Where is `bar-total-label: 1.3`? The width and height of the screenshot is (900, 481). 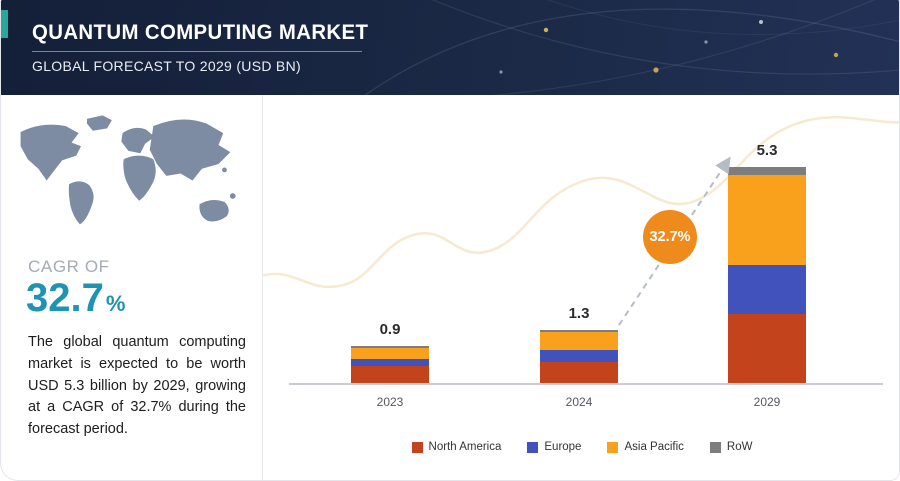
bar-total-label: 1.3 is located at coordinates (579, 314).